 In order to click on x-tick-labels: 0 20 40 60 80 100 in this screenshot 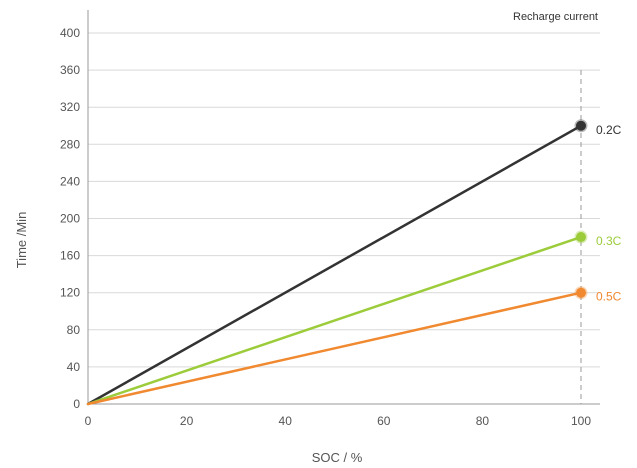, I will do `click(338, 421)`.